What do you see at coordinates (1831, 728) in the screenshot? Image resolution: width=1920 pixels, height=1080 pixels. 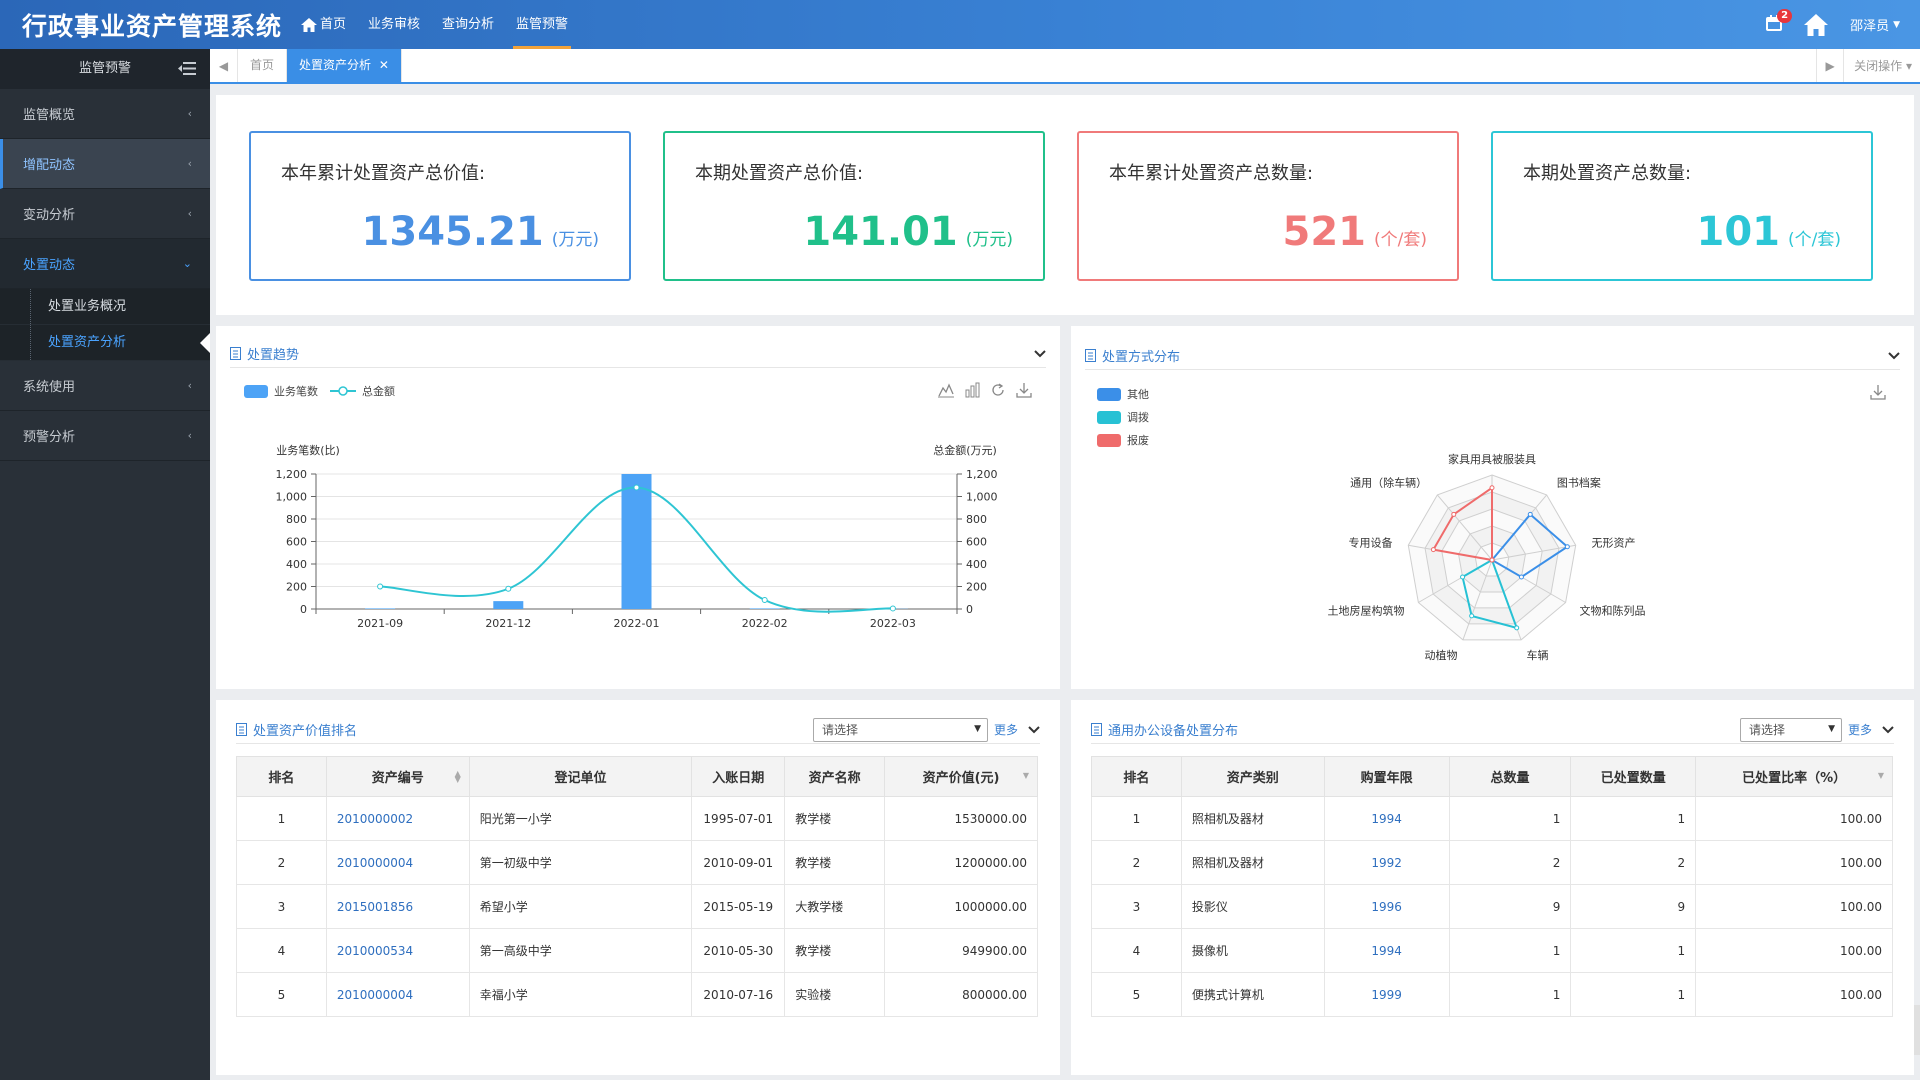 I see `chevron-down-icon: ▼` at bounding box center [1831, 728].